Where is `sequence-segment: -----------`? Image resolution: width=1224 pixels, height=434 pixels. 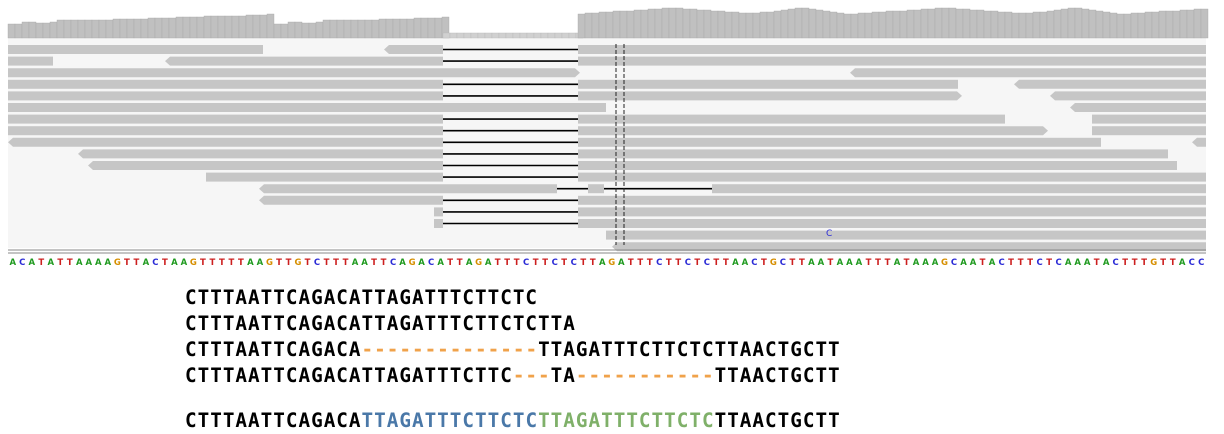
sequence-segment: ----------- is located at coordinates (645, 375).